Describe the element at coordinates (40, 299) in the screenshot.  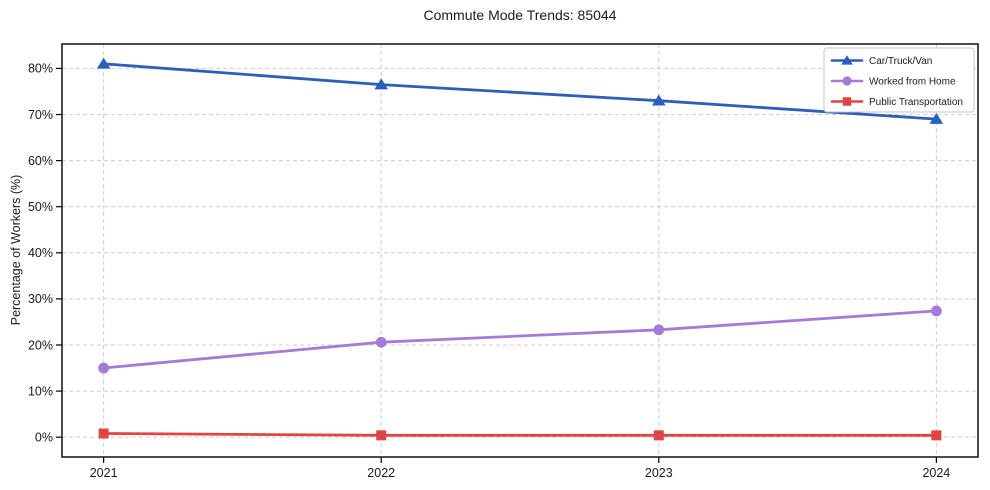
I see `y-tick-label: 30%` at that location.